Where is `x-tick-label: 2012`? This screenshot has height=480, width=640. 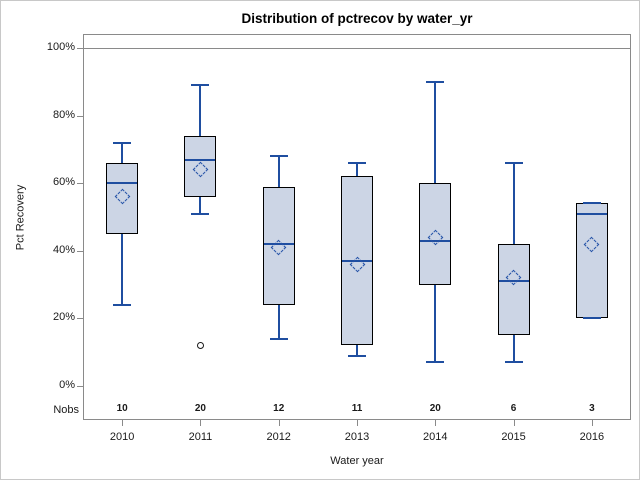
x-tick-label: 2012 is located at coordinates (278, 437).